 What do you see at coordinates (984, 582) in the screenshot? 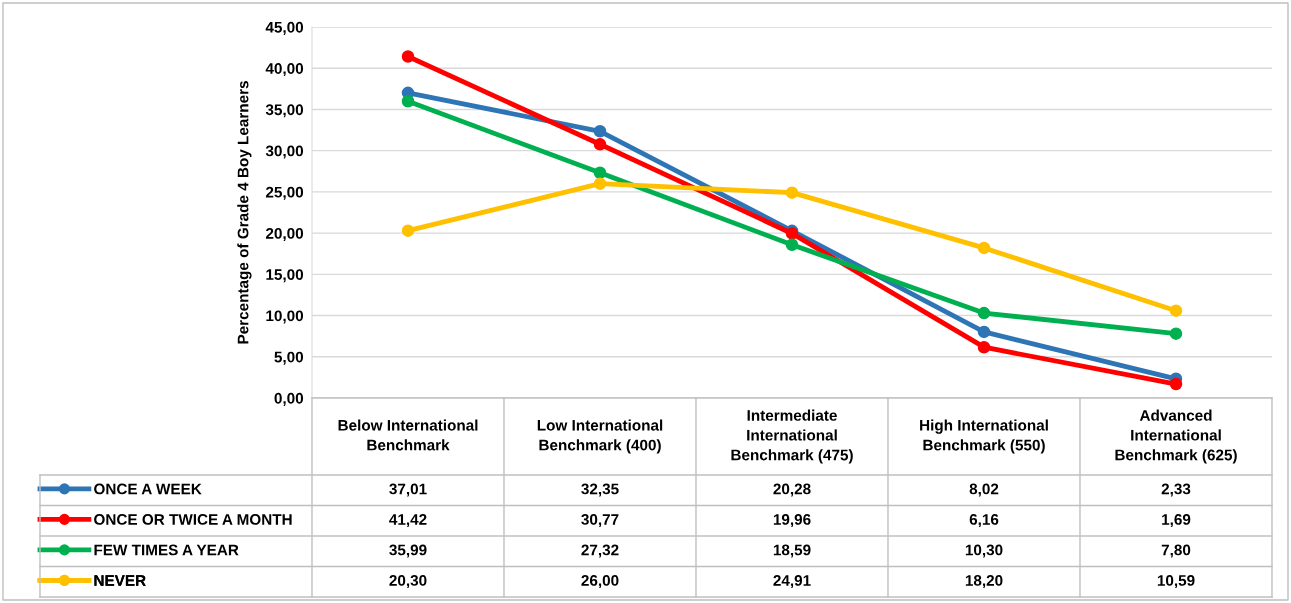
I see `data-label: 18,20` at bounding box center [984, 582].